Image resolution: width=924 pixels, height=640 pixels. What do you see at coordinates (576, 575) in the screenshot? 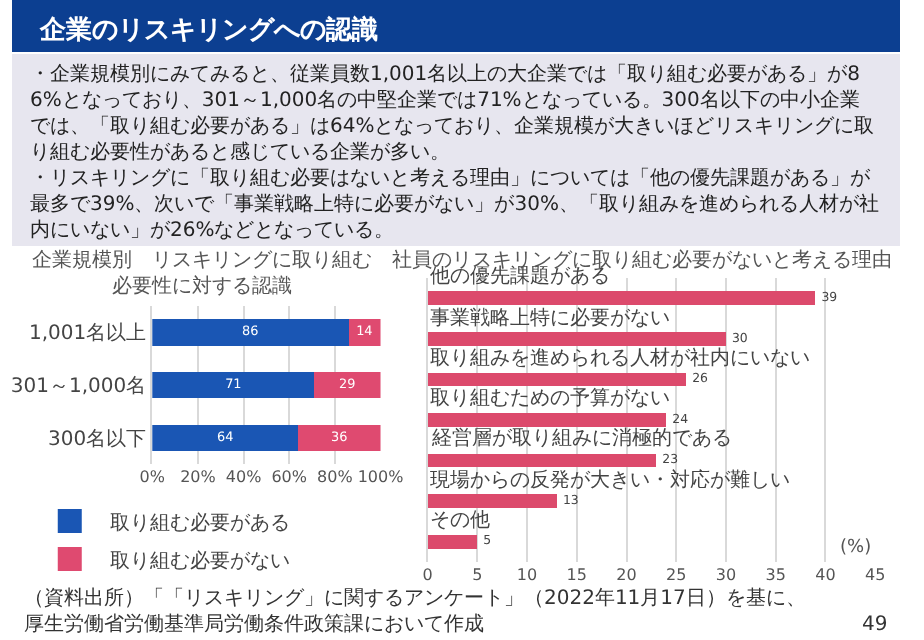
I see `x-tick-label: 15` at bounding box center [576, 575].